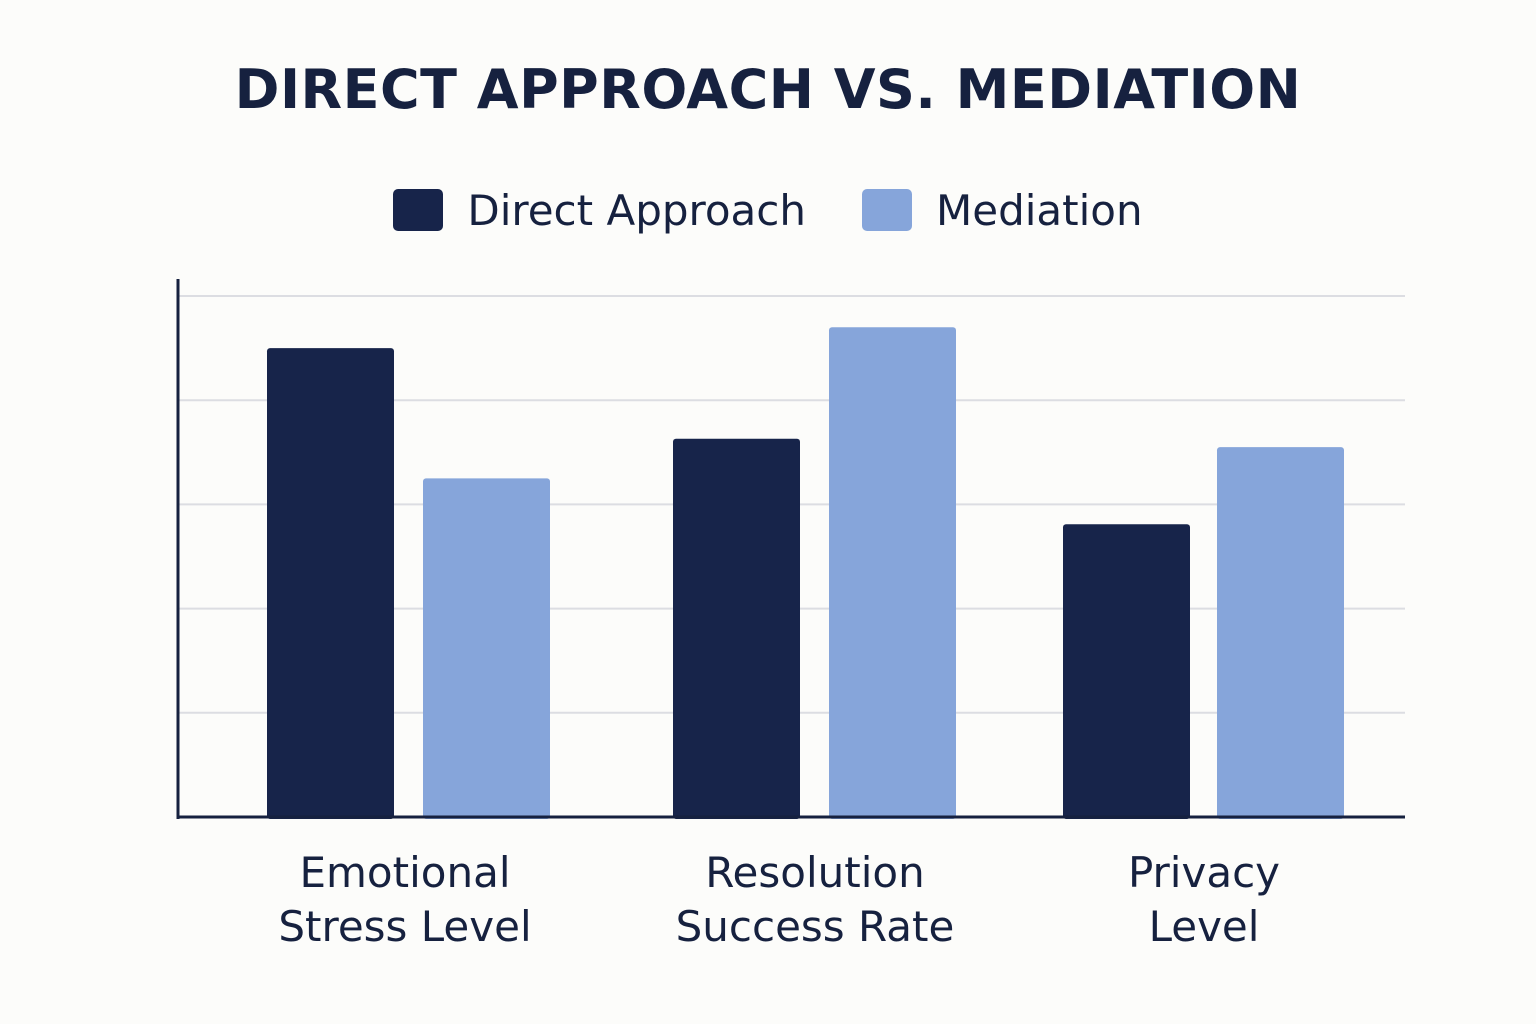 The image size is (1536, 1024). What do you see at coordinates (887, 210) in the screenshot?
I see `legend-swatch-mediation` at bounding box center [887, 210].